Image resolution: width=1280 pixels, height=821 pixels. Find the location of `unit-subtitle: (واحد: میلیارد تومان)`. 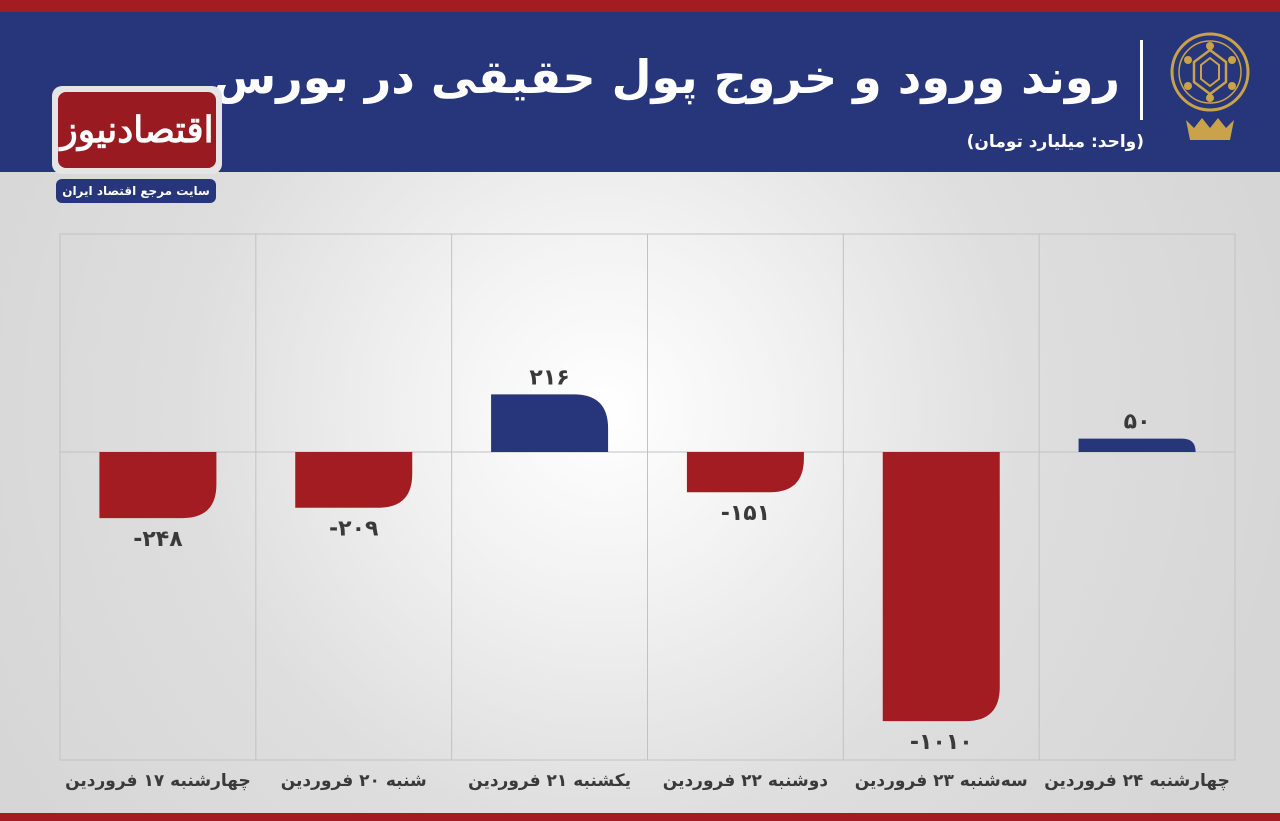

unit-subtitle: (واحد: میلیارد تومان) is located at coordinates (1055, 142).